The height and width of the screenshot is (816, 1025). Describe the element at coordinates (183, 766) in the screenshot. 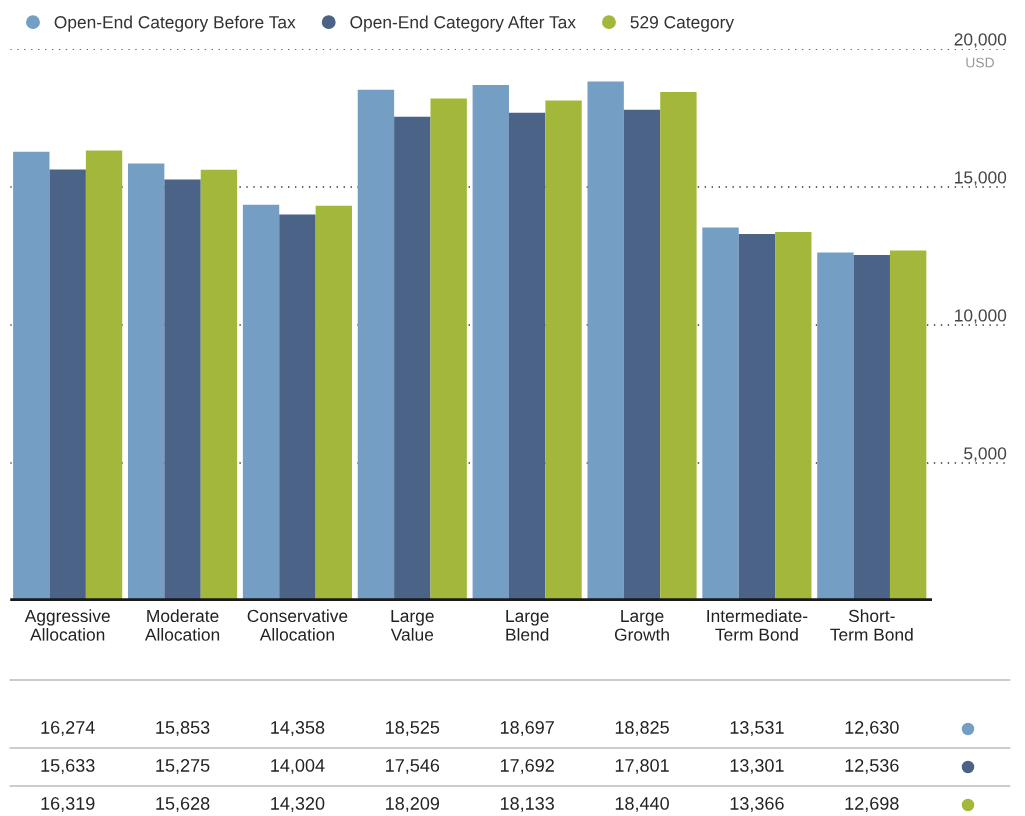

I see `data-label: 15,275` at that location.